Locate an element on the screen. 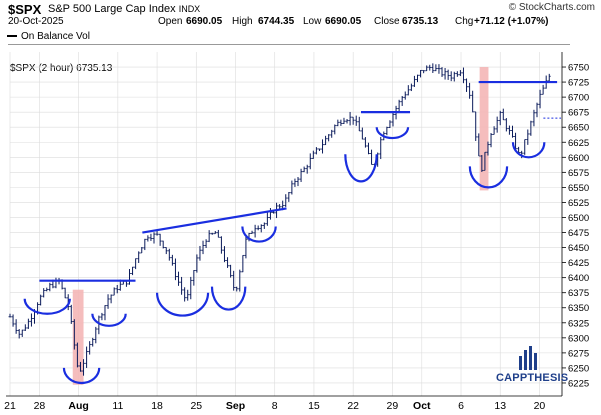  y-tick-label: 6325 is located at coordinates (578, 323).